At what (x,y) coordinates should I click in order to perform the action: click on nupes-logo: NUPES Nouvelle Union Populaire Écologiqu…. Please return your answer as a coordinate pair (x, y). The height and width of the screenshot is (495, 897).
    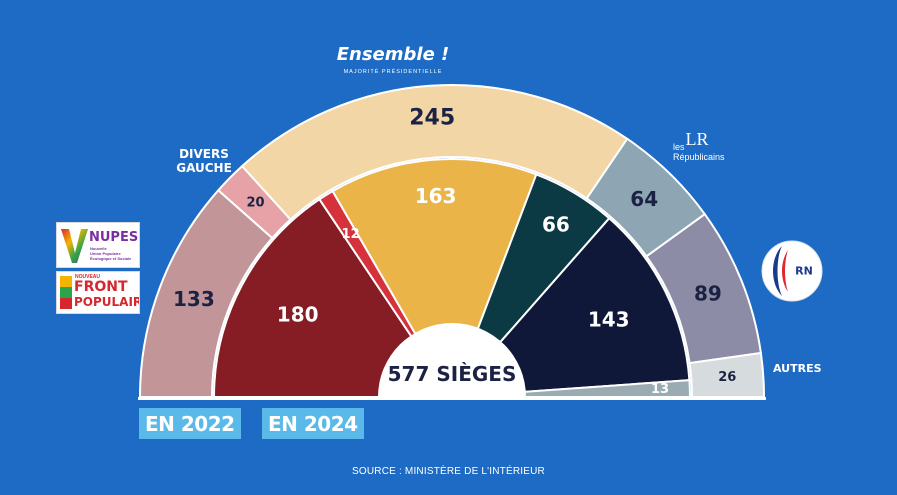
    Looking at the image, I should click on (98, 245).